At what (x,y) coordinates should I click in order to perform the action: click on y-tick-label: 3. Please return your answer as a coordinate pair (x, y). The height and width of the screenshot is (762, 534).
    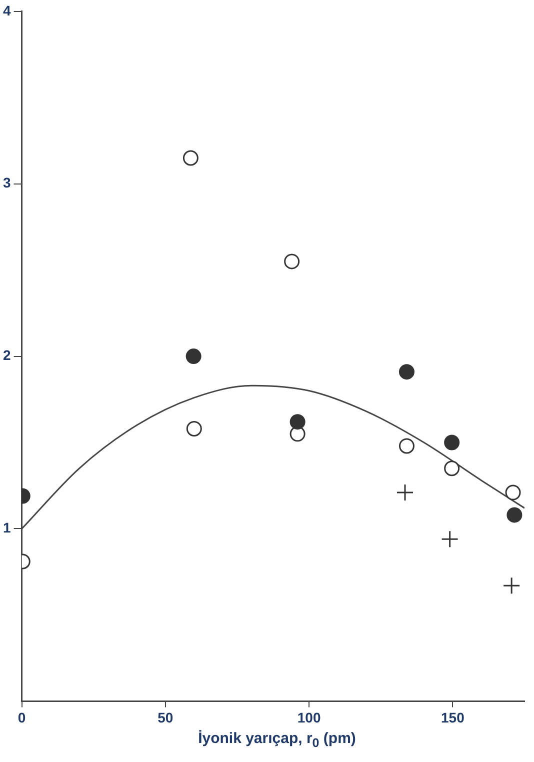
    Looking at the image, I should click on (6, 182).